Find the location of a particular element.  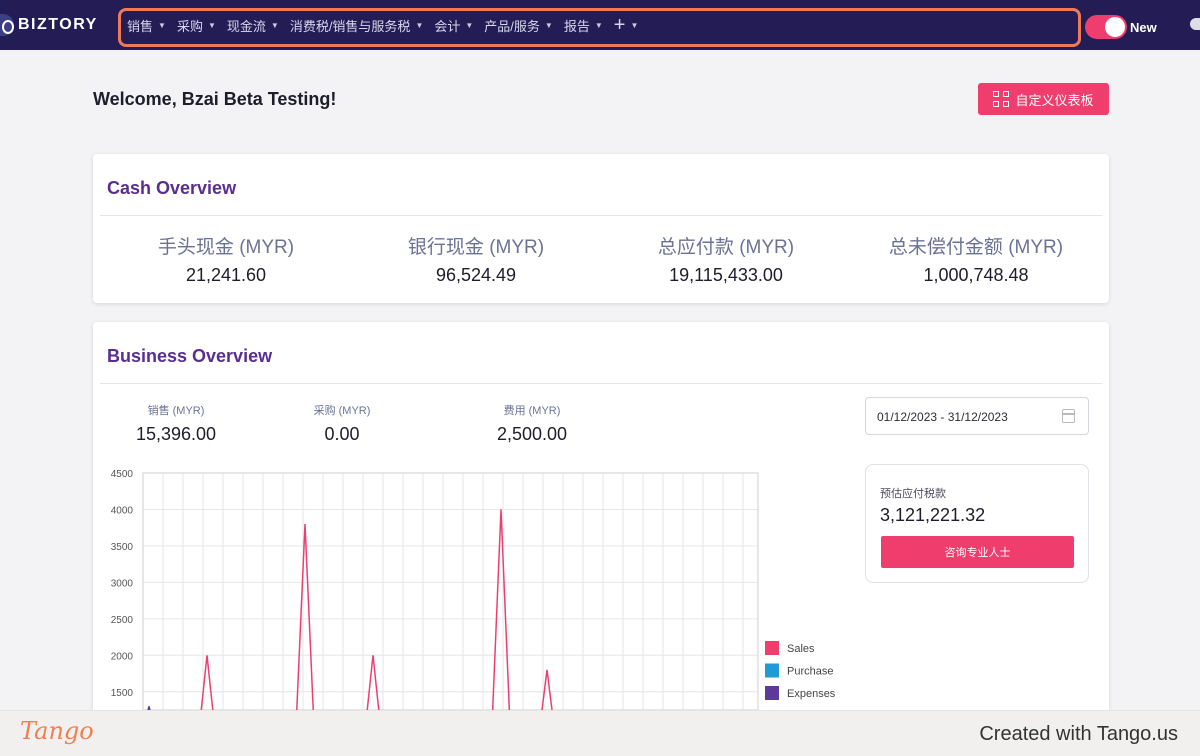

estimated-tax-label: 预估应付税款 is located at coordinates (913, 494).